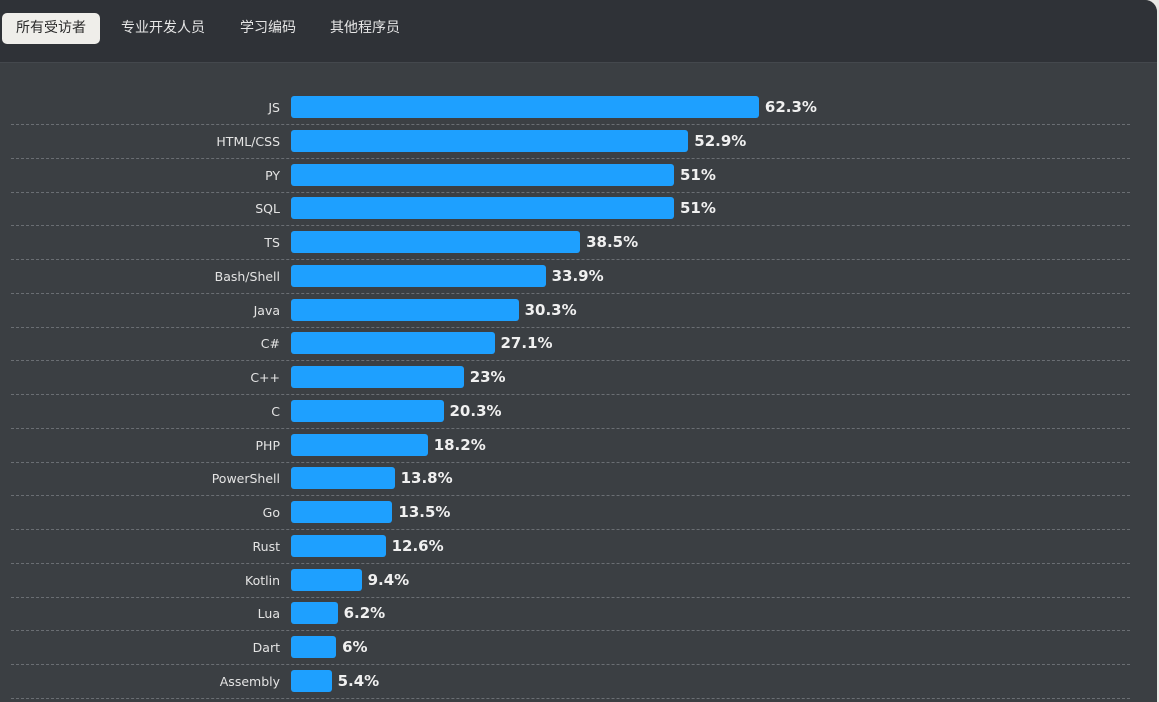  What do you see at coordinates (249, 681) in the screenshot?
I see `category-label: Assembly` at bounding box center [249, 681].